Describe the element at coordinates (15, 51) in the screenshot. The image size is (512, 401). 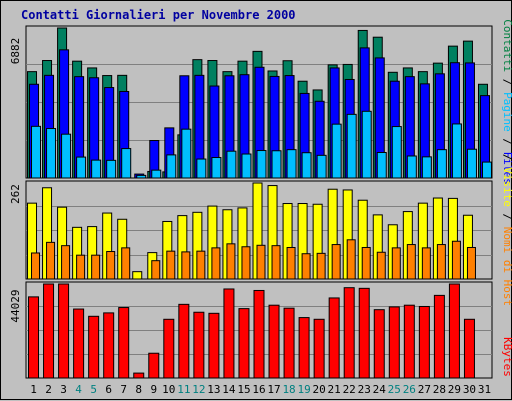
I see `y-max-label-1: 6882` at that location.